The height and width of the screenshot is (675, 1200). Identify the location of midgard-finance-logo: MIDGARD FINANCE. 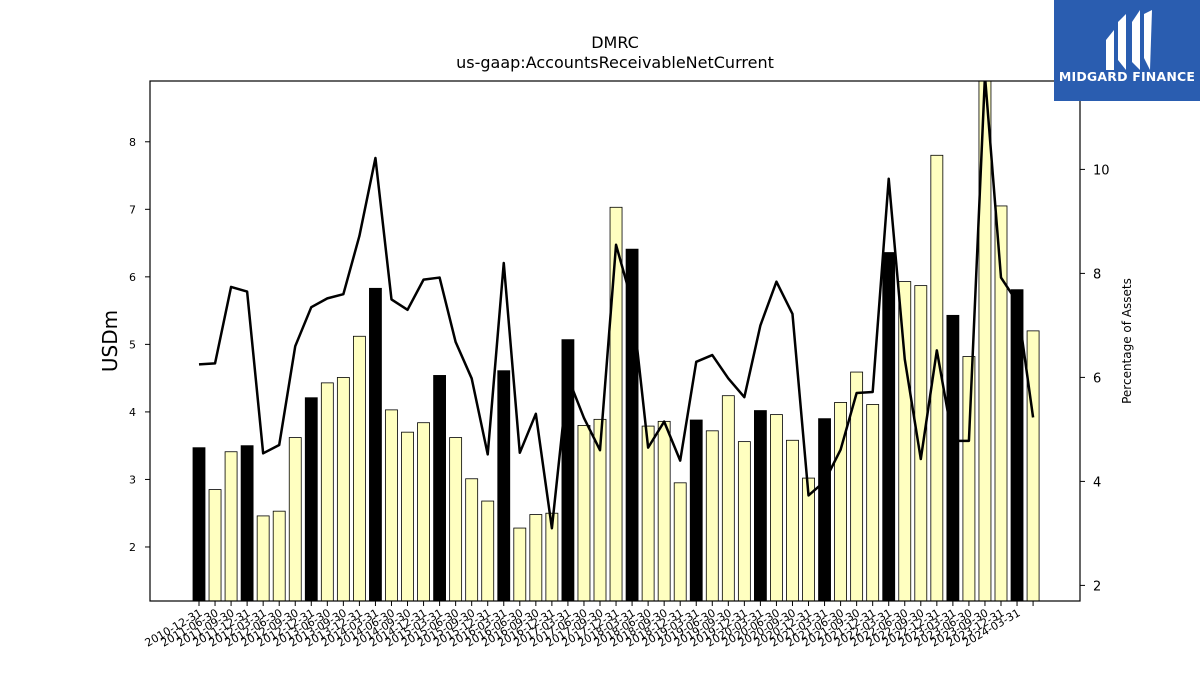
(1127, 50).